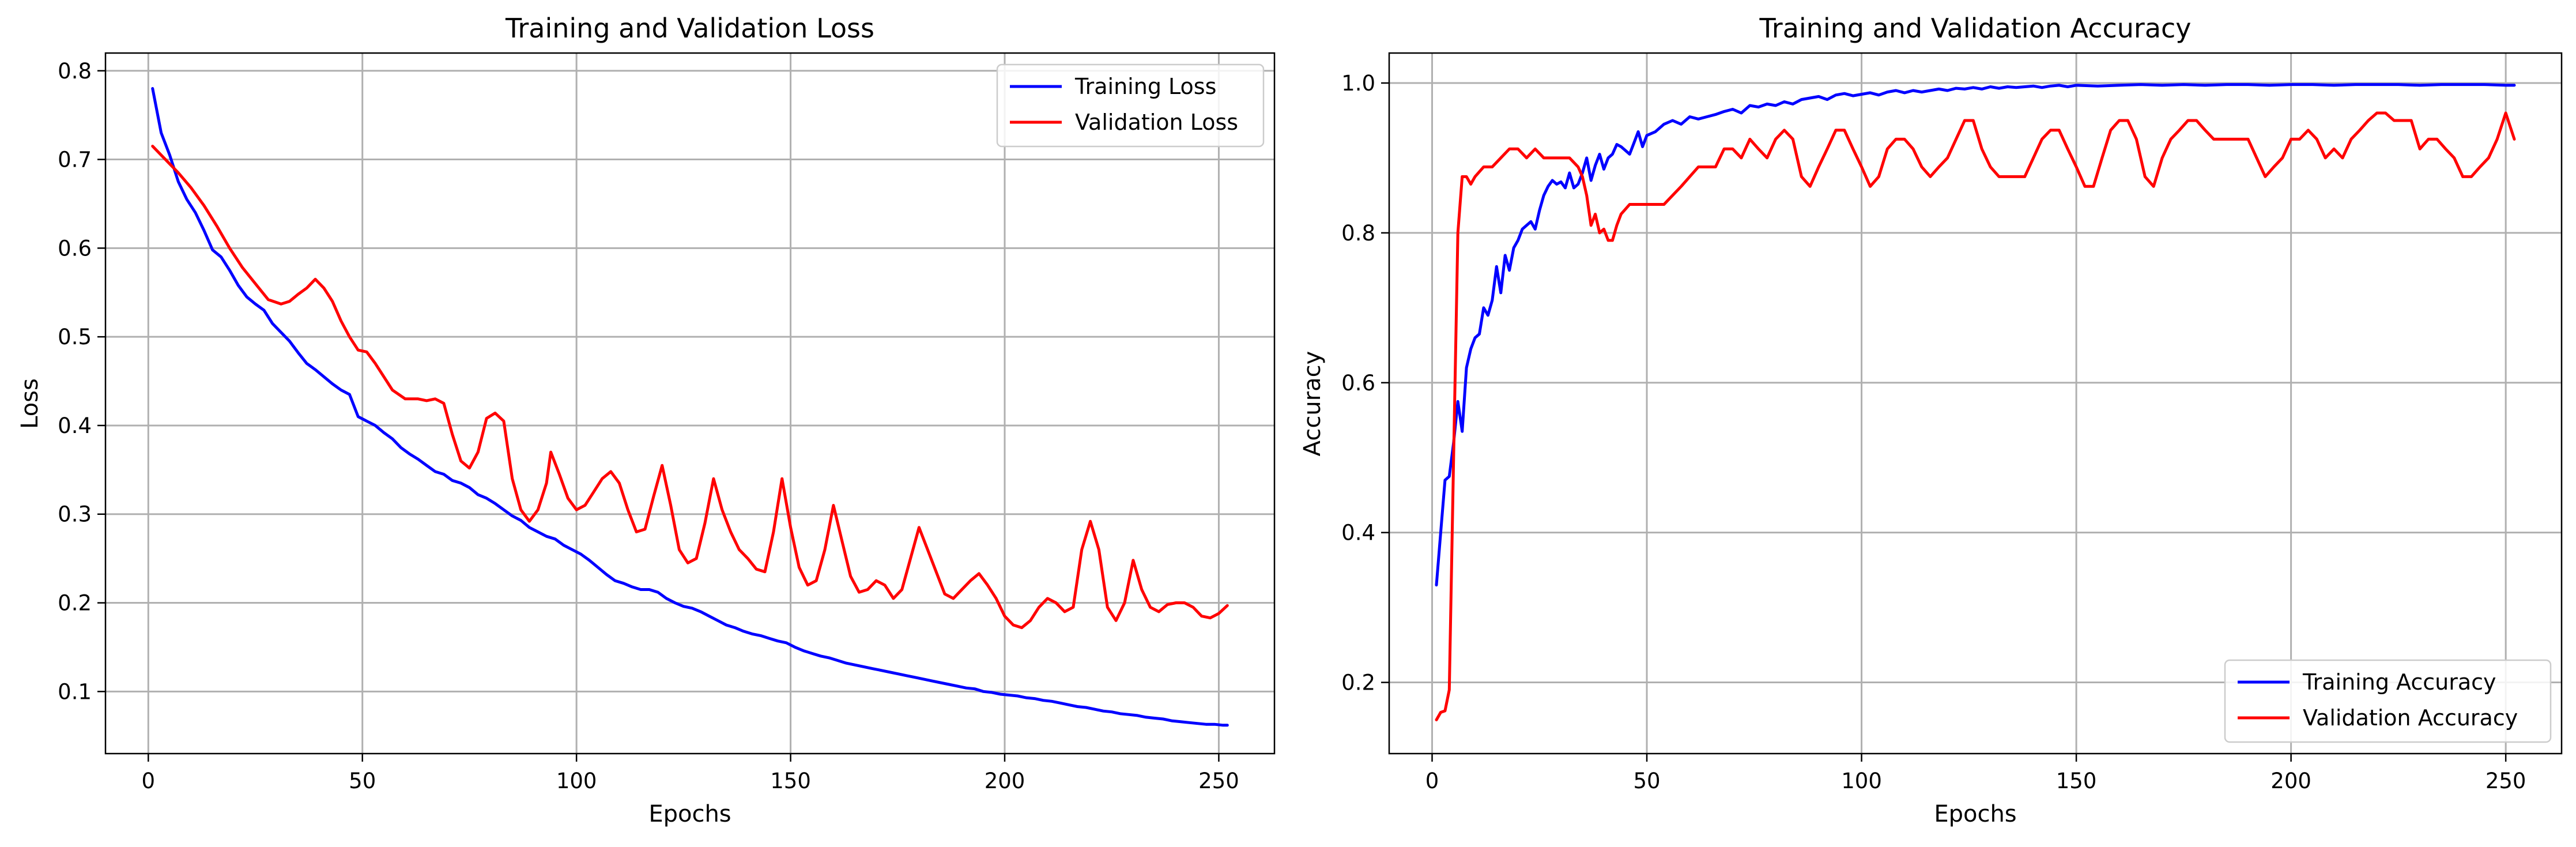 Image resolution: width=2576 pixels, height=847 pixels. I want to click on accuracy-chart-y-tick-label: 0.8, so click(1358, 233).